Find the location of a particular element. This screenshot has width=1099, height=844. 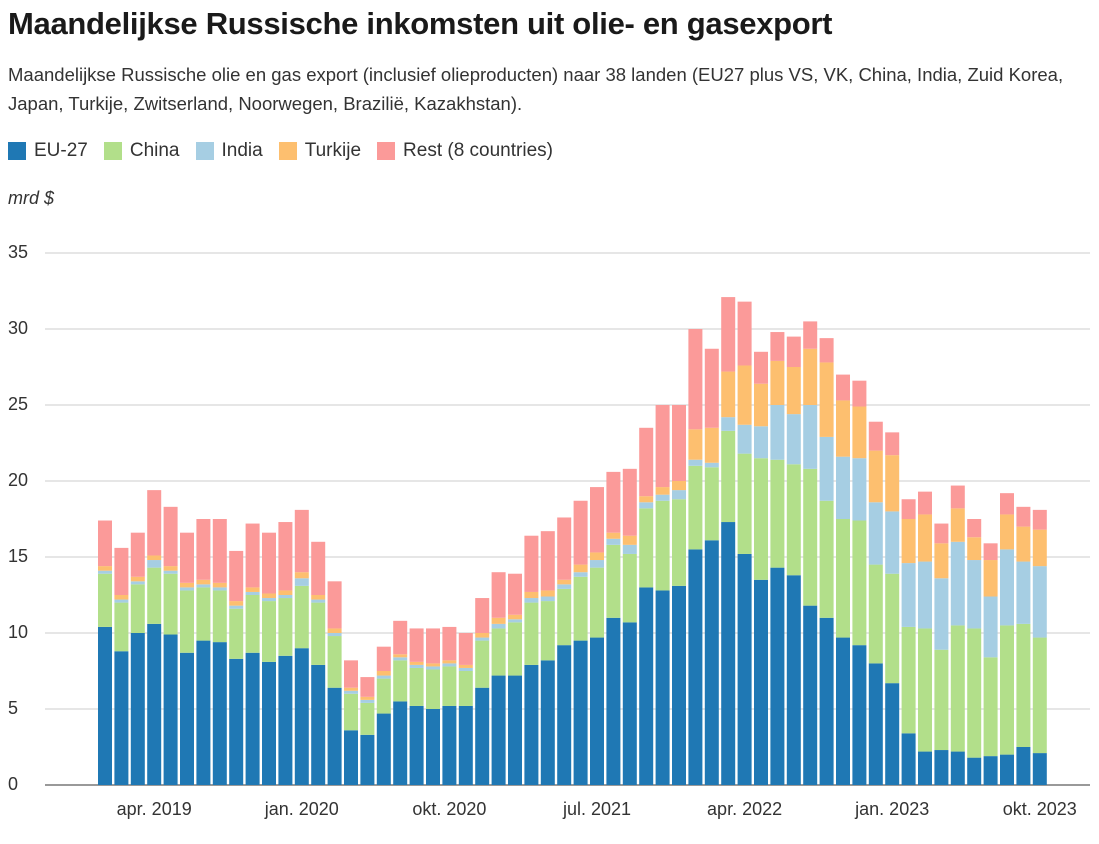

legend-label: Rest (8 countries) is located at coordinates (478, 150).